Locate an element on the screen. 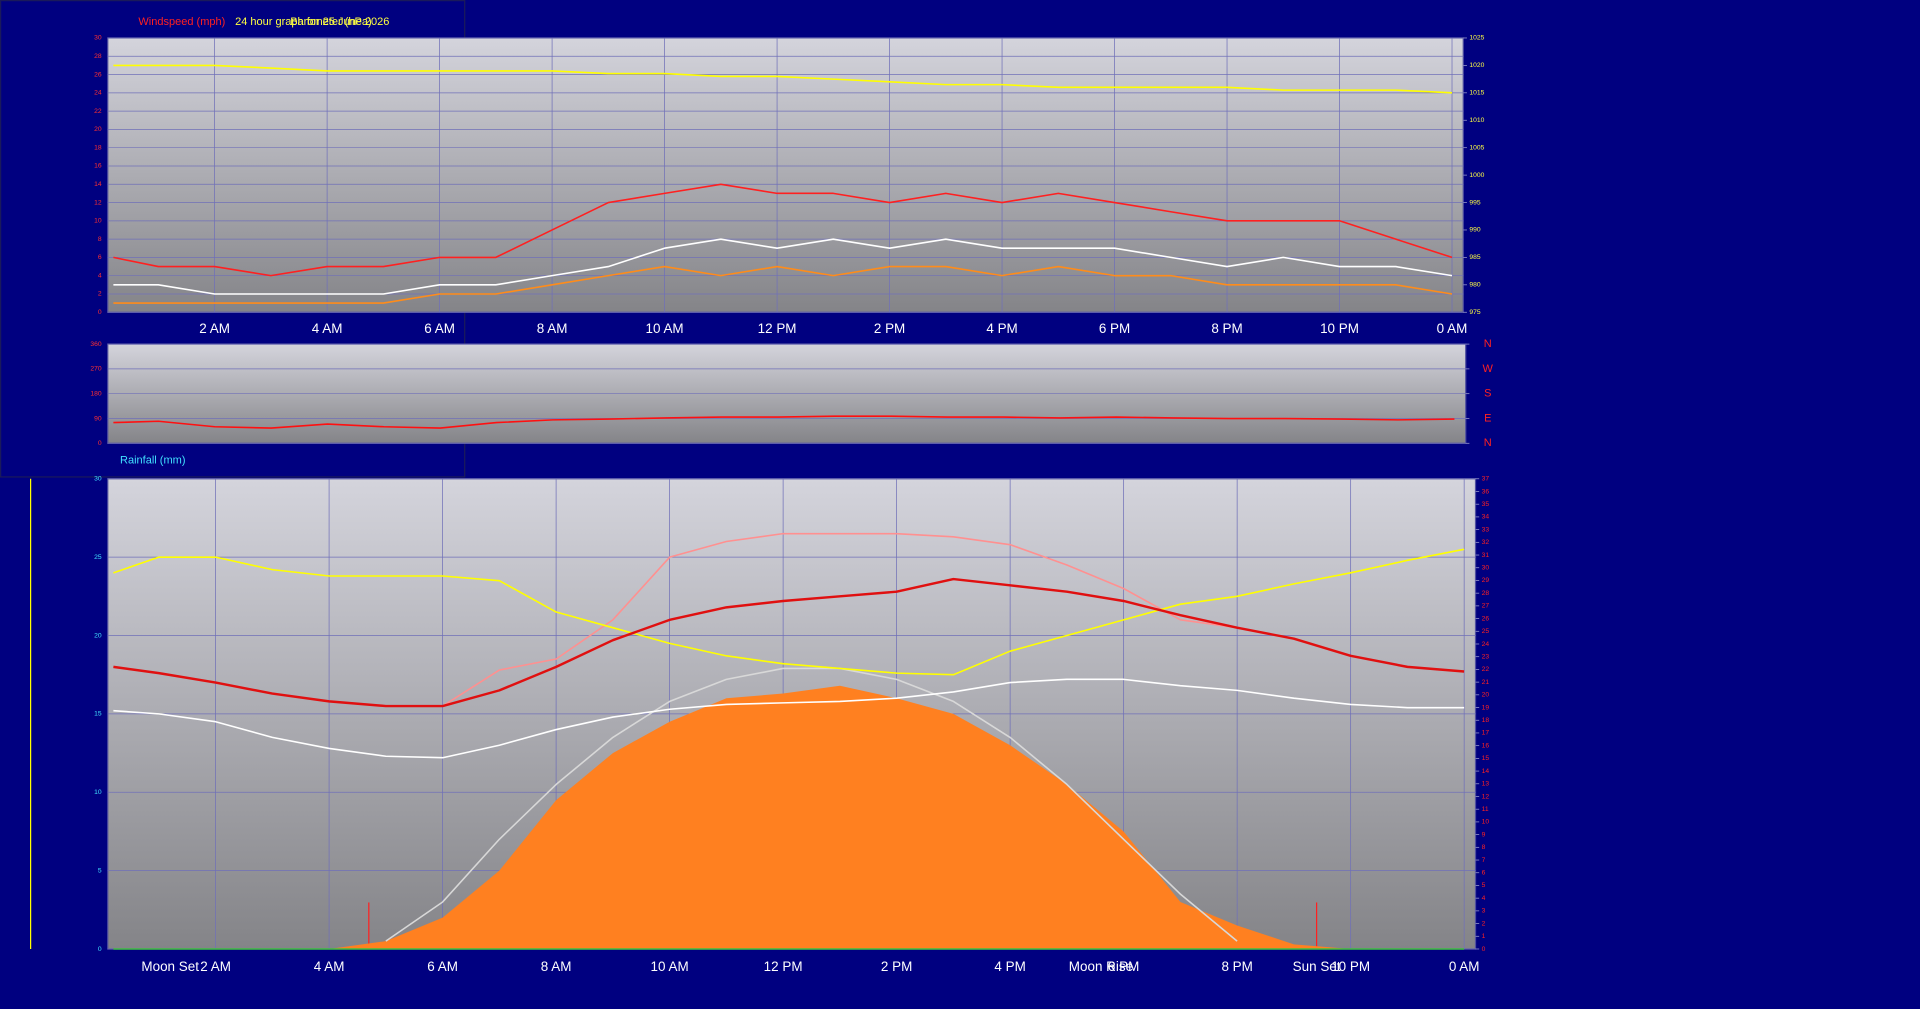  y2-tick-label: 37 is located at coordinates (1486, 479).